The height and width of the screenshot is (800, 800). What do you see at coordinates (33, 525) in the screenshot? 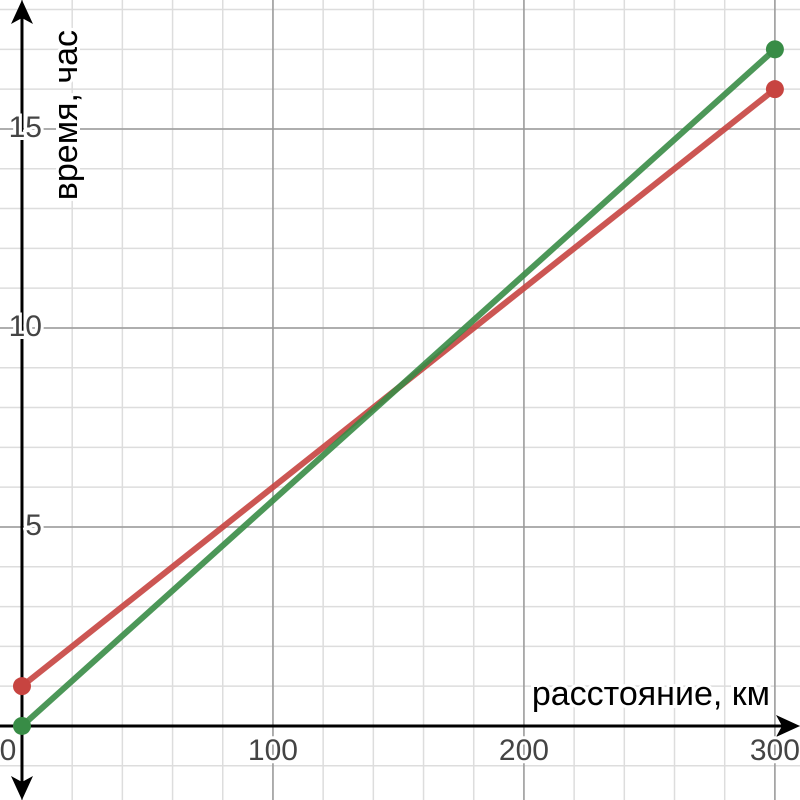
I see `y-tick-label: 5` at bounding box center [33, 525].